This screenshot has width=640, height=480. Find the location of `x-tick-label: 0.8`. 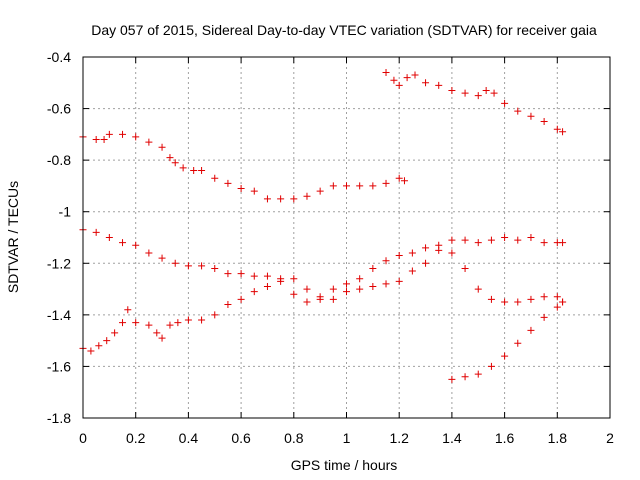

x-tick-label: 0.8 is located at coordinates (294, 438).